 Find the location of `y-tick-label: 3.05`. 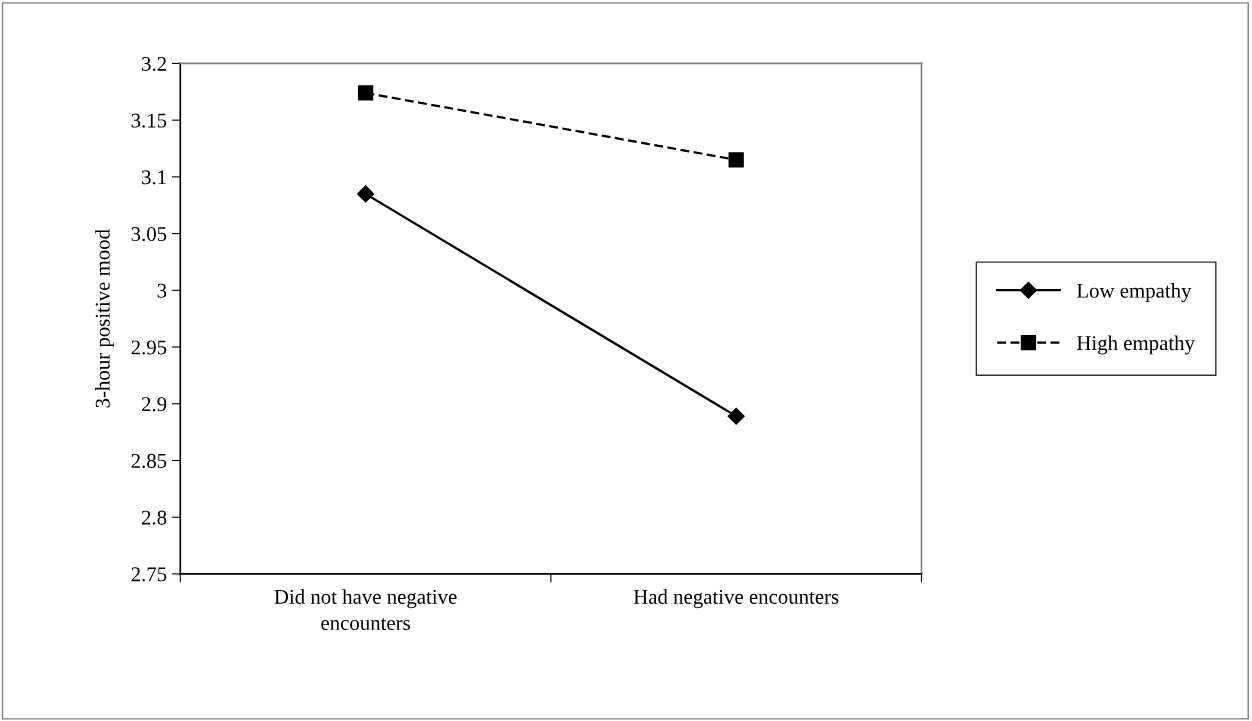

y-tick-label: 3.05 is located at coordinates (149, 234).